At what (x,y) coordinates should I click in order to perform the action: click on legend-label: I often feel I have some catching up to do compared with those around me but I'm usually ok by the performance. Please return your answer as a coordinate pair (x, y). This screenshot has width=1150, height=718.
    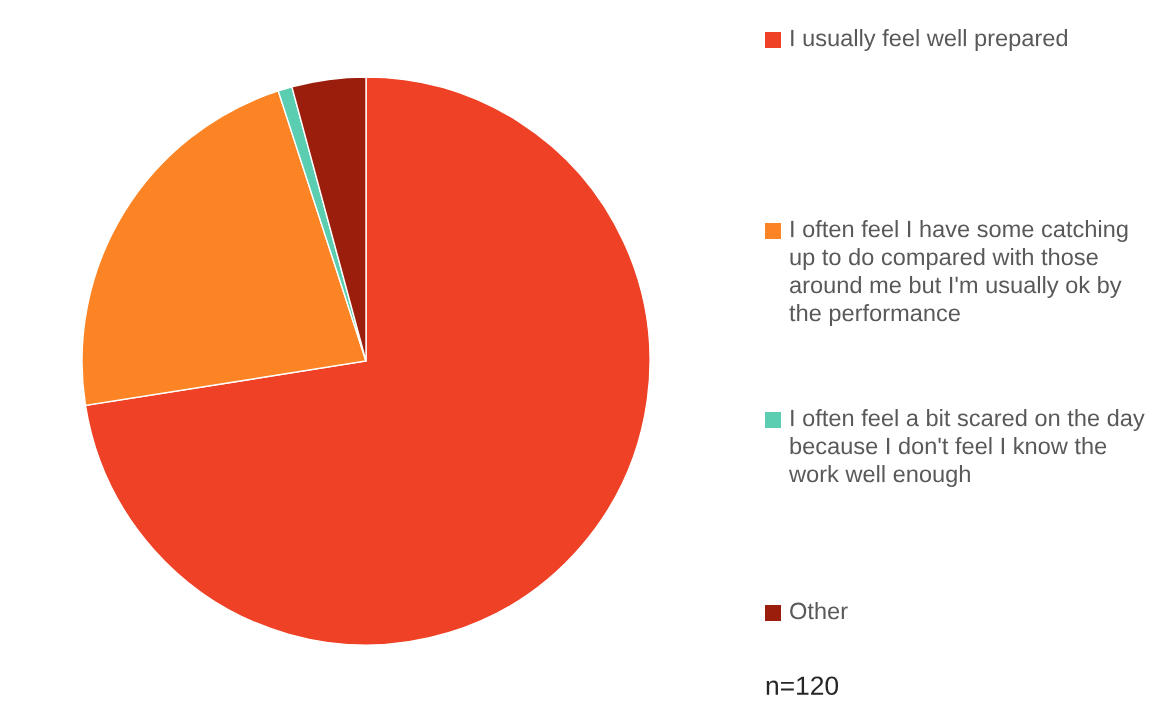
    Looking at the image, I should click on (958, 273).